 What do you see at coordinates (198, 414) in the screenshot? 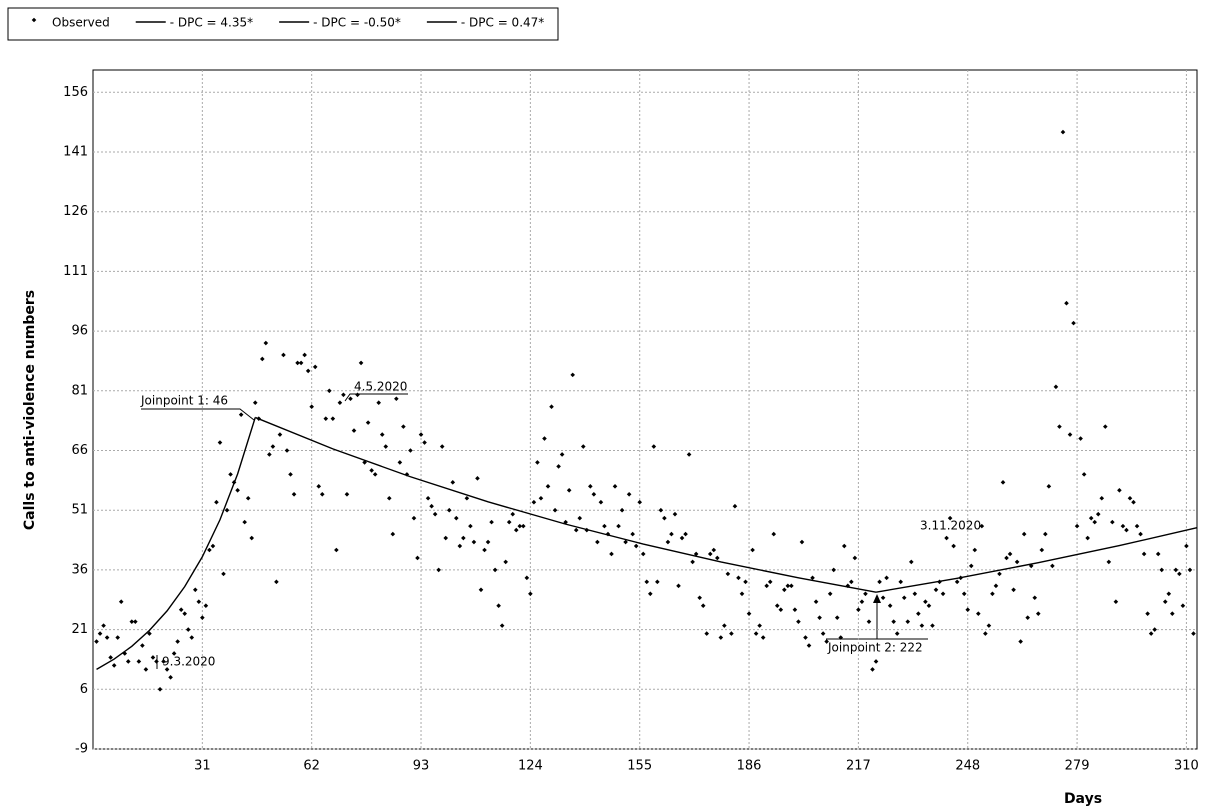
I see `annotation-leader` at bounding box center [198, 414].